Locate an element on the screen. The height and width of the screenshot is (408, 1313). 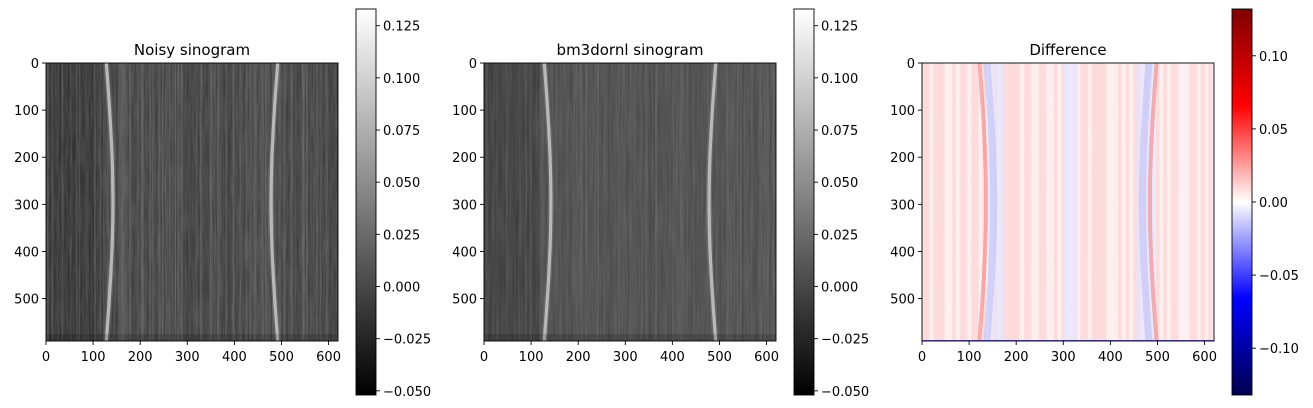
colorbar-tick-label: 0.00 is located at coordinates (1273, 203).